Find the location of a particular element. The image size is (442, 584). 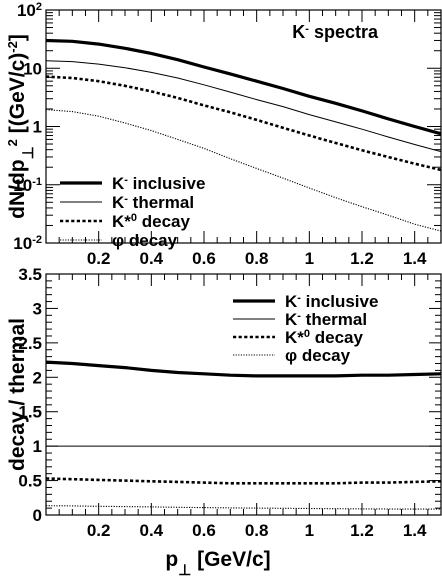

y-tick-label: 10² is located at coordinates (29, 10).